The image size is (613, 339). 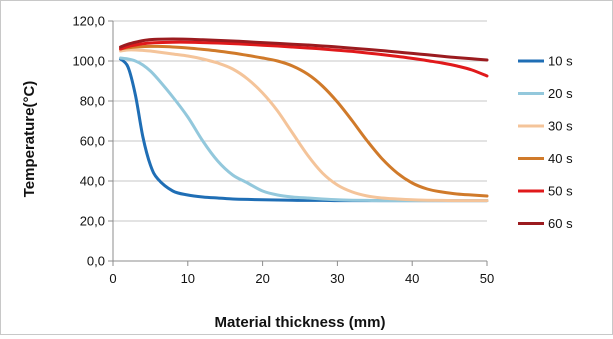 What do you see at coordinates (304, 49) in the screenshot?
I see `series-line-60s` at bounding box center [304, 49].